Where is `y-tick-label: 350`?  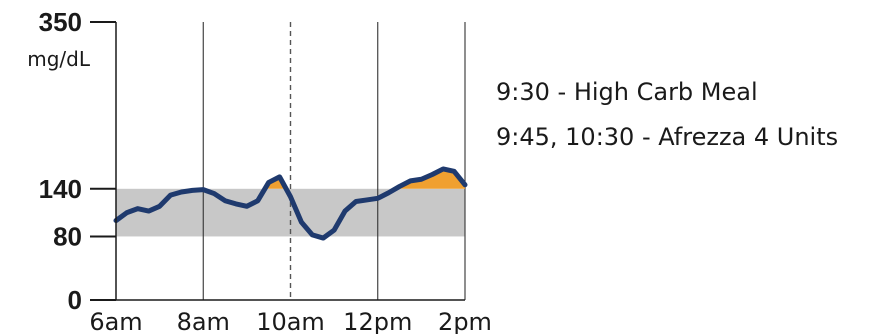 y-tick-label: 350 is located at coordinates (60, 22).